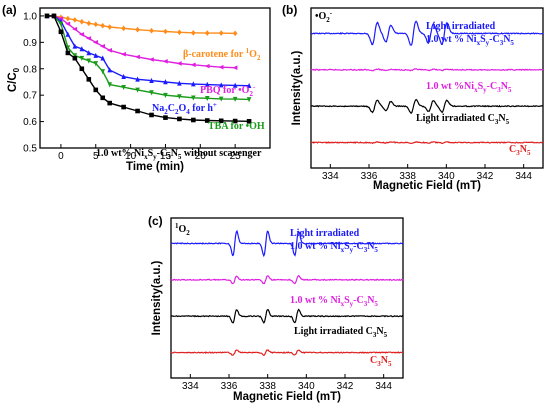 The width and height of the screenshot is (550, 416). I want to click on panel-b-xtick-label: 340, so click(446, 176).